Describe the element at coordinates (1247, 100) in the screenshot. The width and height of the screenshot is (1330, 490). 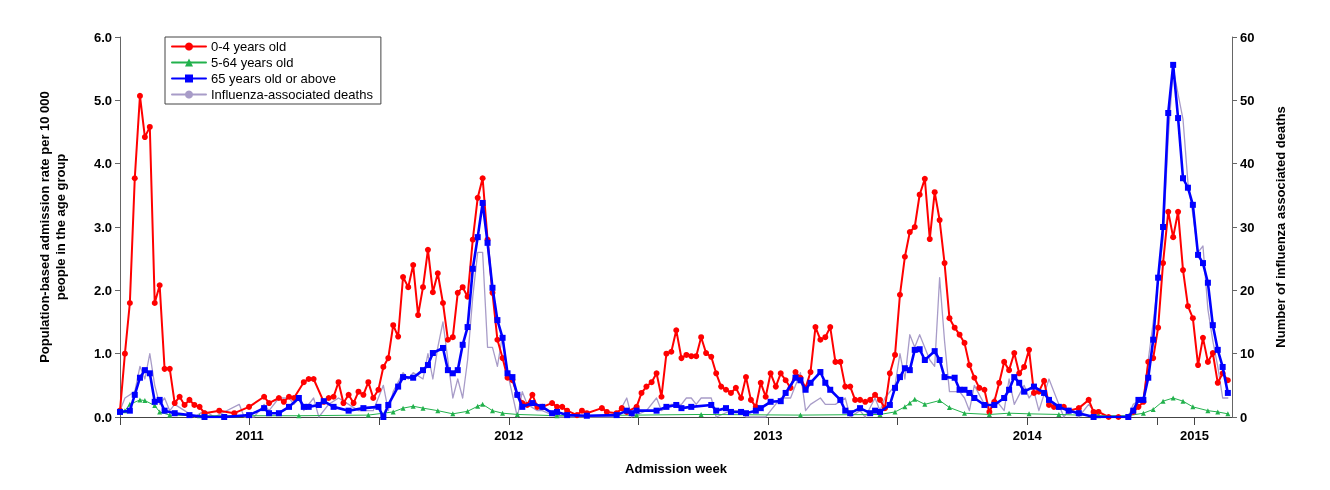
I see `y2-tick-label: 50` at that location.